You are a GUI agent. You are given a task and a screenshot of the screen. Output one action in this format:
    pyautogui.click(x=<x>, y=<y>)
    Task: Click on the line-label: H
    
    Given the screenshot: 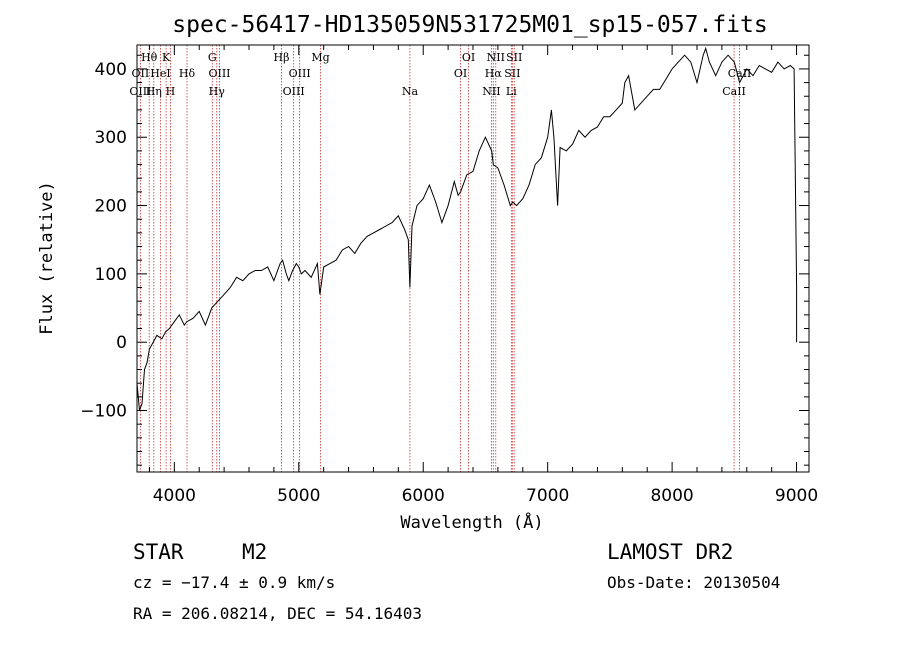 What is the action you would take?
    pyautogui.click(x=171, y=91)
    